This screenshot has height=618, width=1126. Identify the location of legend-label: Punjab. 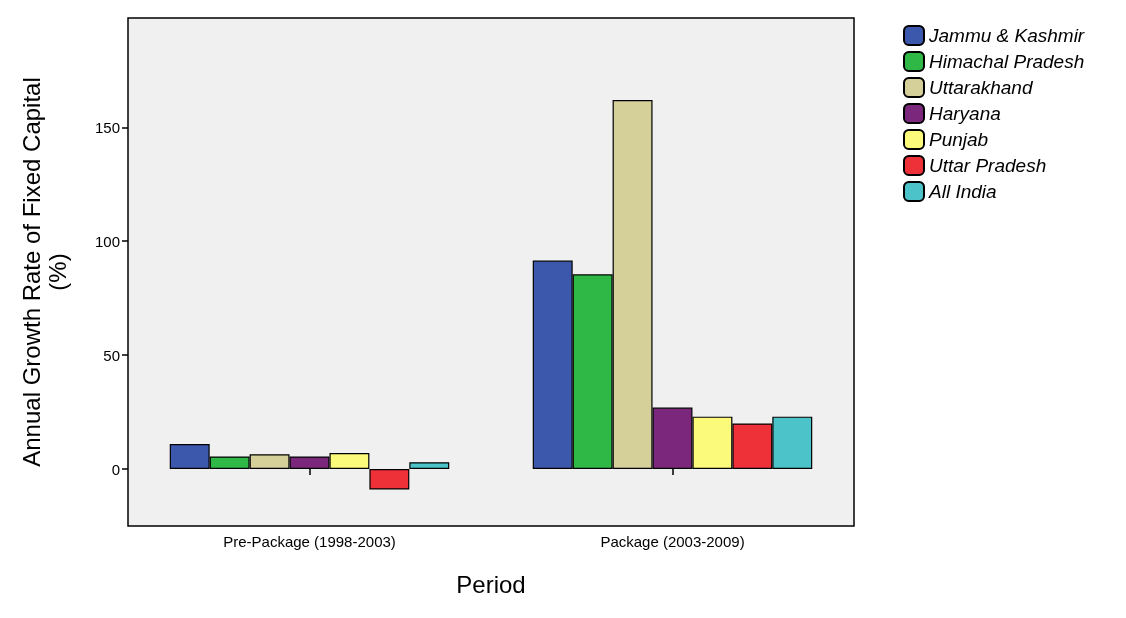
(959, 139).